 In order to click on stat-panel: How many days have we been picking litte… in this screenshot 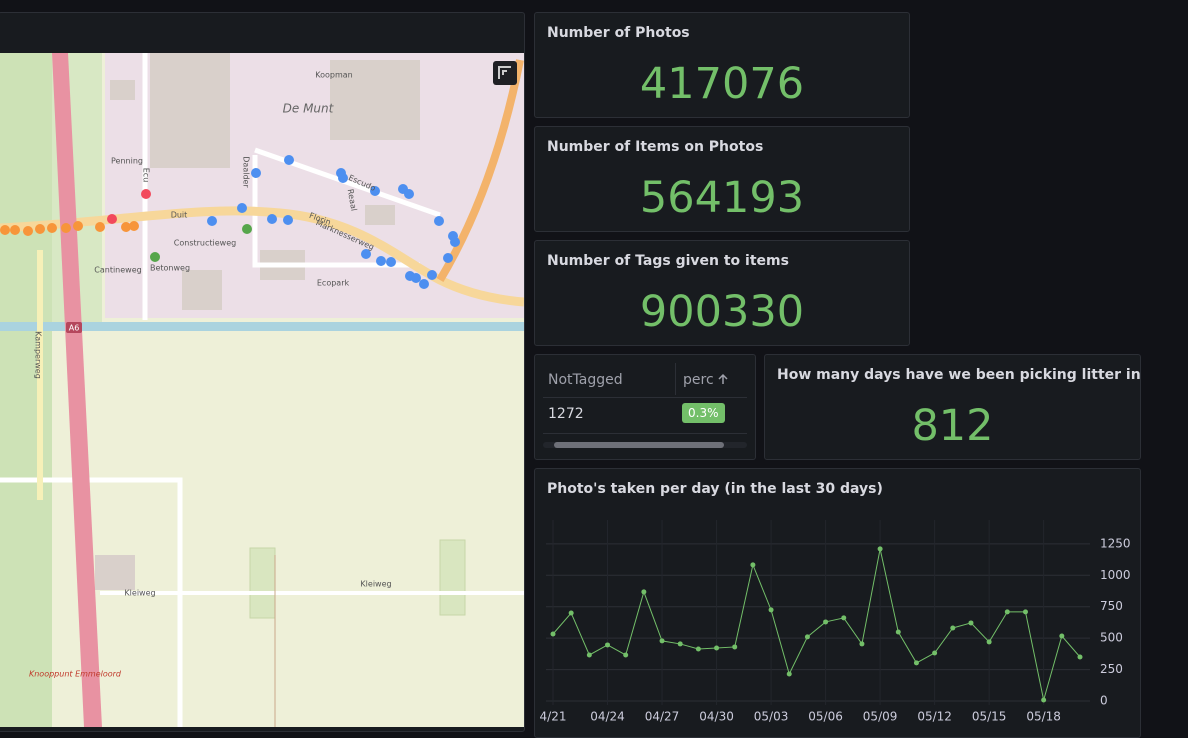, I will do `click(952, 407)`.